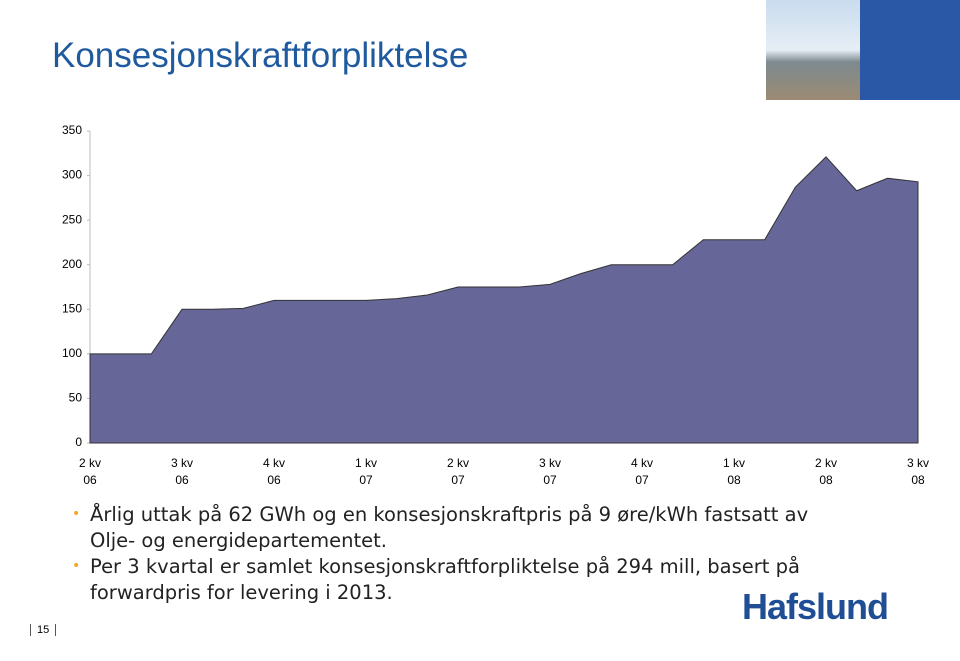 This screenshot has width=960, height=661. What do you see at coordinates (815, 606) in the screenshot?
I see `logo: Hafslund` at bounding box center [815, 606].